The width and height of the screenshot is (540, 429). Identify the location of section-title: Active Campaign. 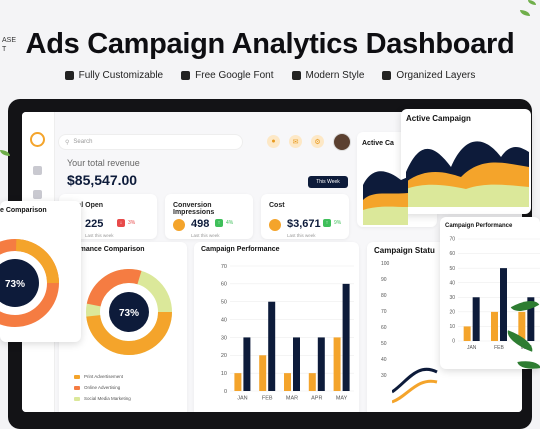
(438, 118).